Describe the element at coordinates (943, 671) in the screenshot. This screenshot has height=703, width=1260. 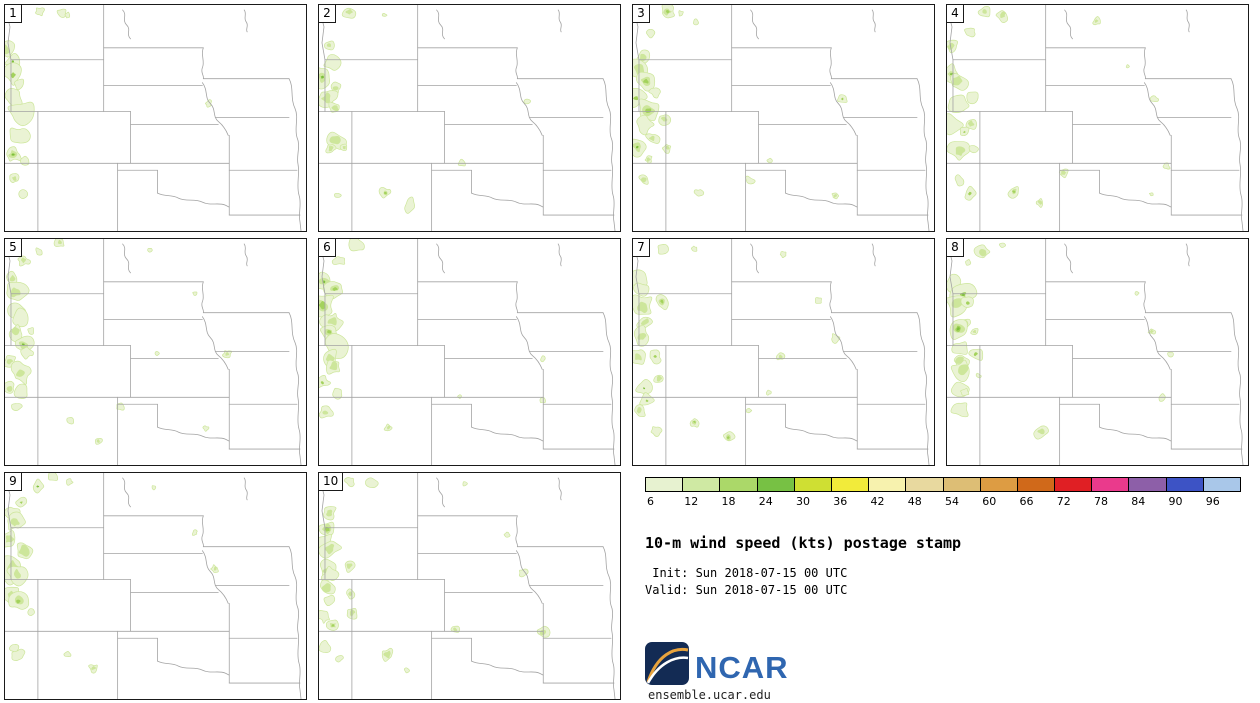
I see `ncar-branding: NCAR ensemble.ucar.edu` at that location.